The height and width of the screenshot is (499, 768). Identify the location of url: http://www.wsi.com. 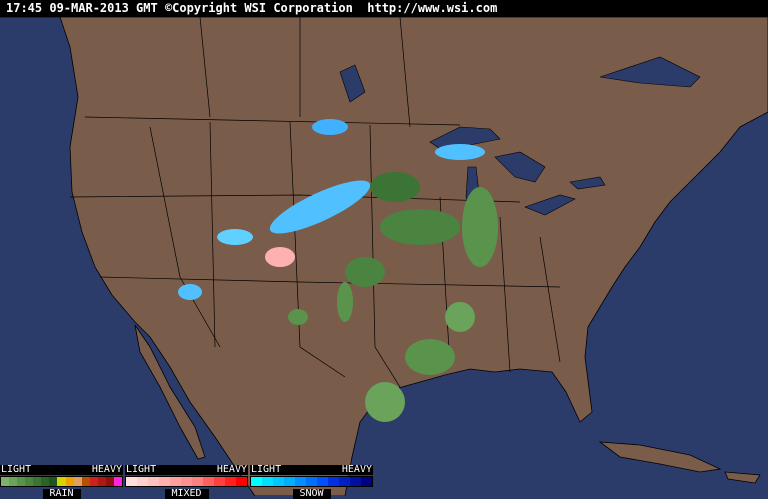
(432, 8).